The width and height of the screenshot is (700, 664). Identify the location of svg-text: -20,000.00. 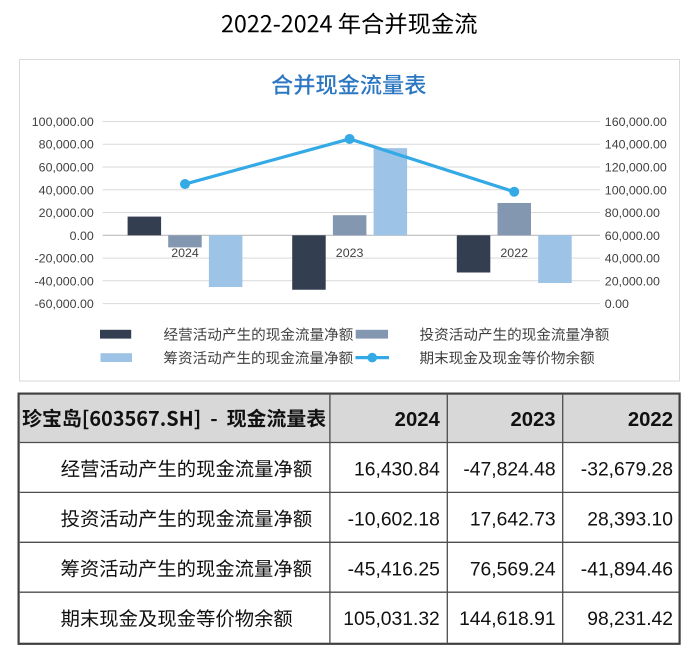
(64, 259).